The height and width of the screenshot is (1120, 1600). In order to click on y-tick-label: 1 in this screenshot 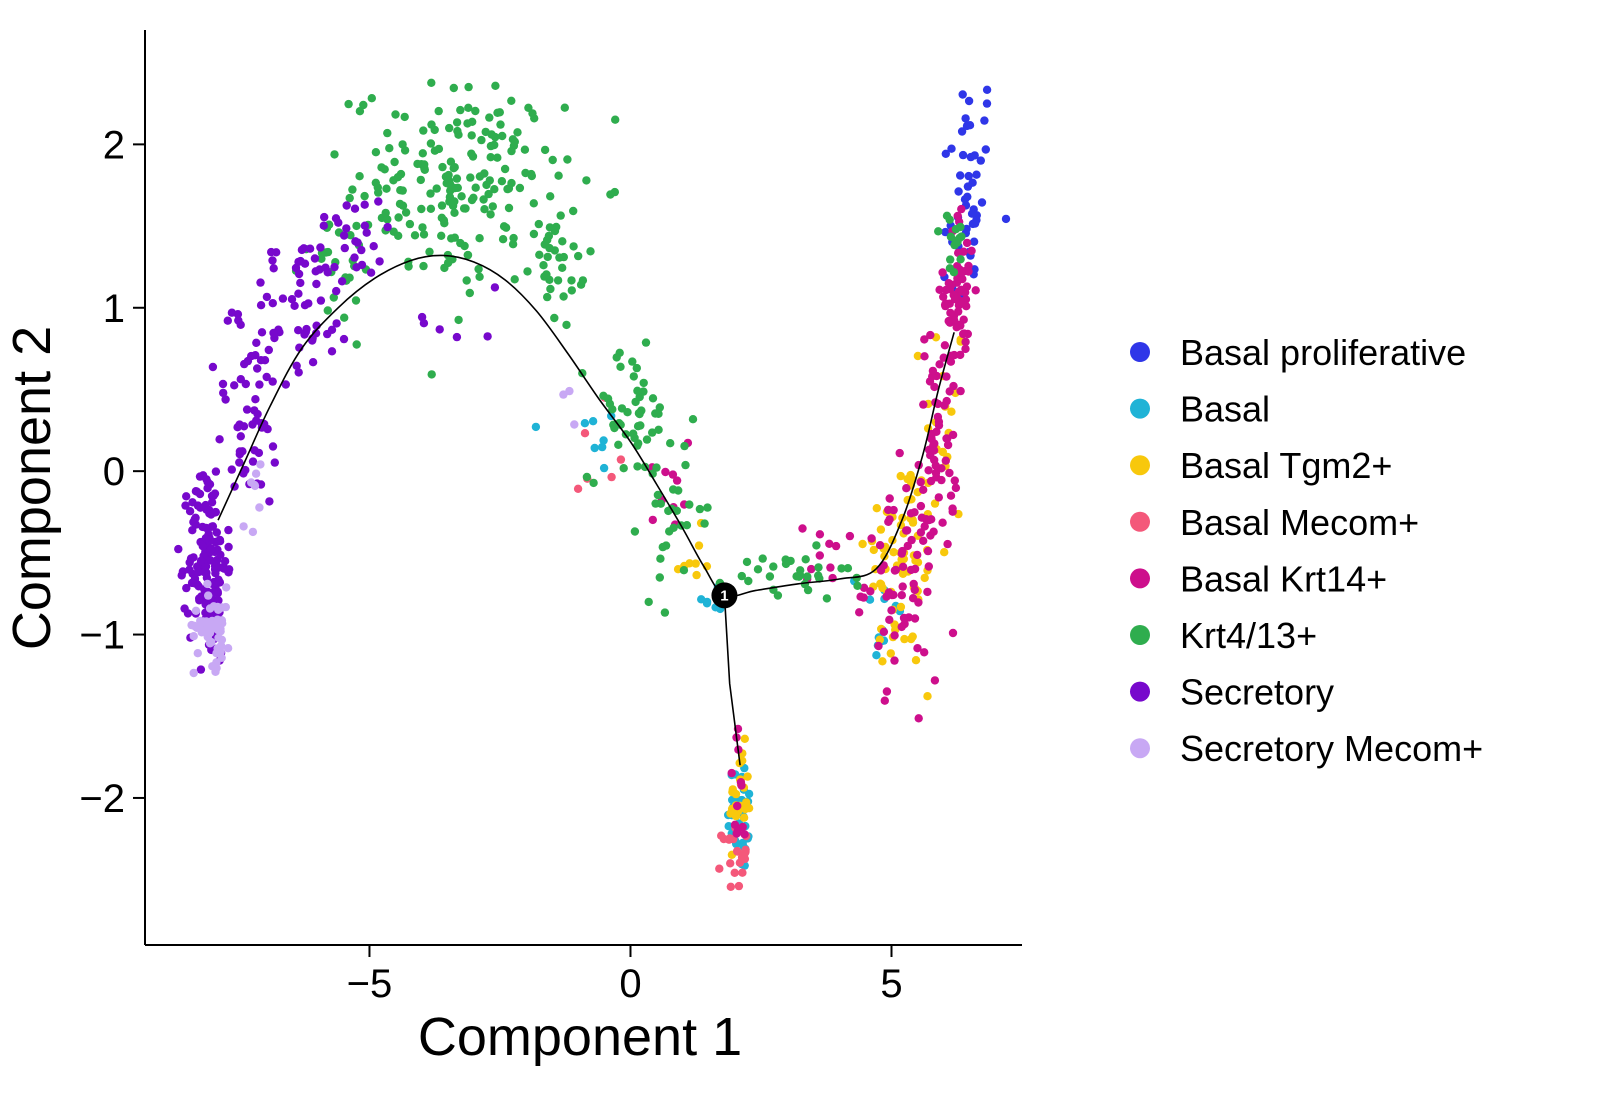, I will do `click(114, 309)`.